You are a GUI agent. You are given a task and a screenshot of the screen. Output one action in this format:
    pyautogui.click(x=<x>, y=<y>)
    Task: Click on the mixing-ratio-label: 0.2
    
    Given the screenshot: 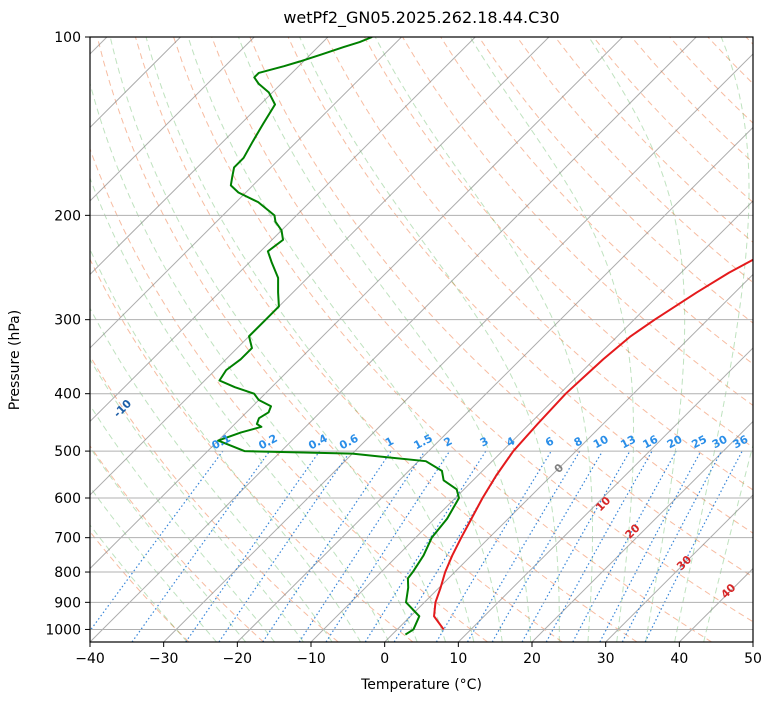 What is the action you would take?
    pyautogui.click(x=267, y=442)
    